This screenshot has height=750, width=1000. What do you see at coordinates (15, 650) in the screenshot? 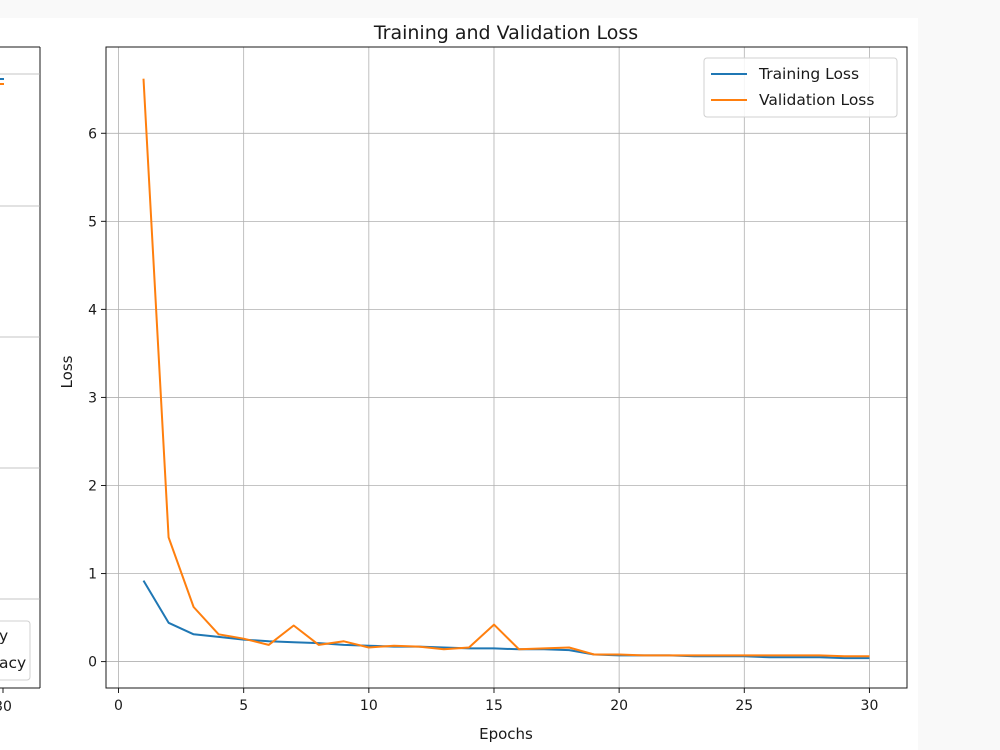
I see `left-legend-box` at bounding box center [15, 650].